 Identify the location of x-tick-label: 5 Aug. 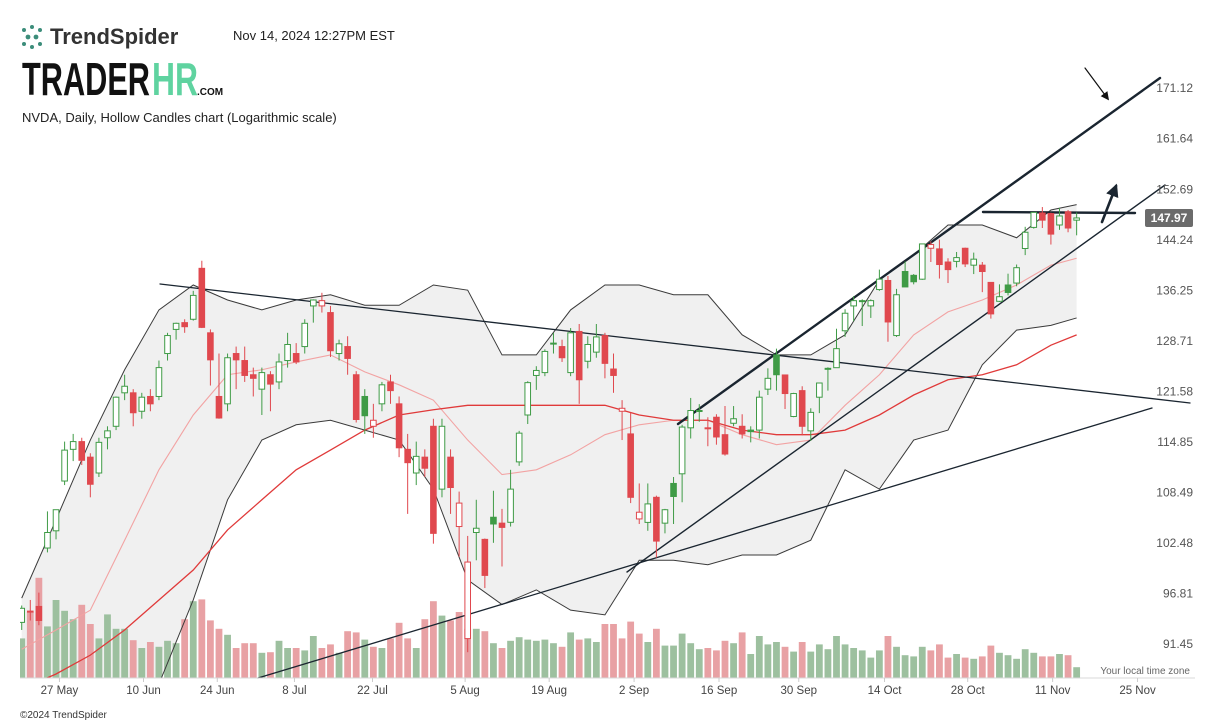
(464, 691).